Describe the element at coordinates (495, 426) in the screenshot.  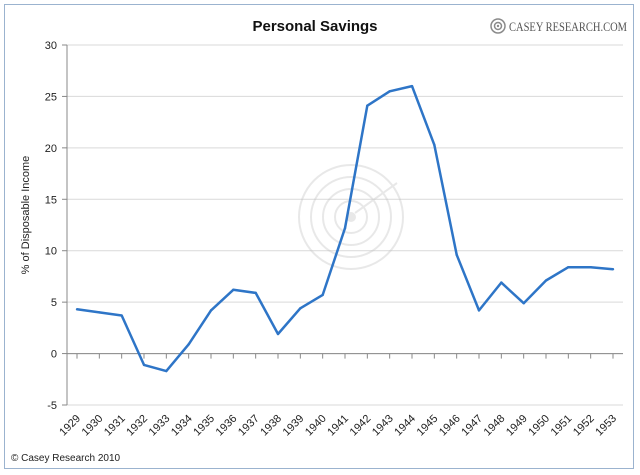
I see `x-tick-label: 1948` at that location.